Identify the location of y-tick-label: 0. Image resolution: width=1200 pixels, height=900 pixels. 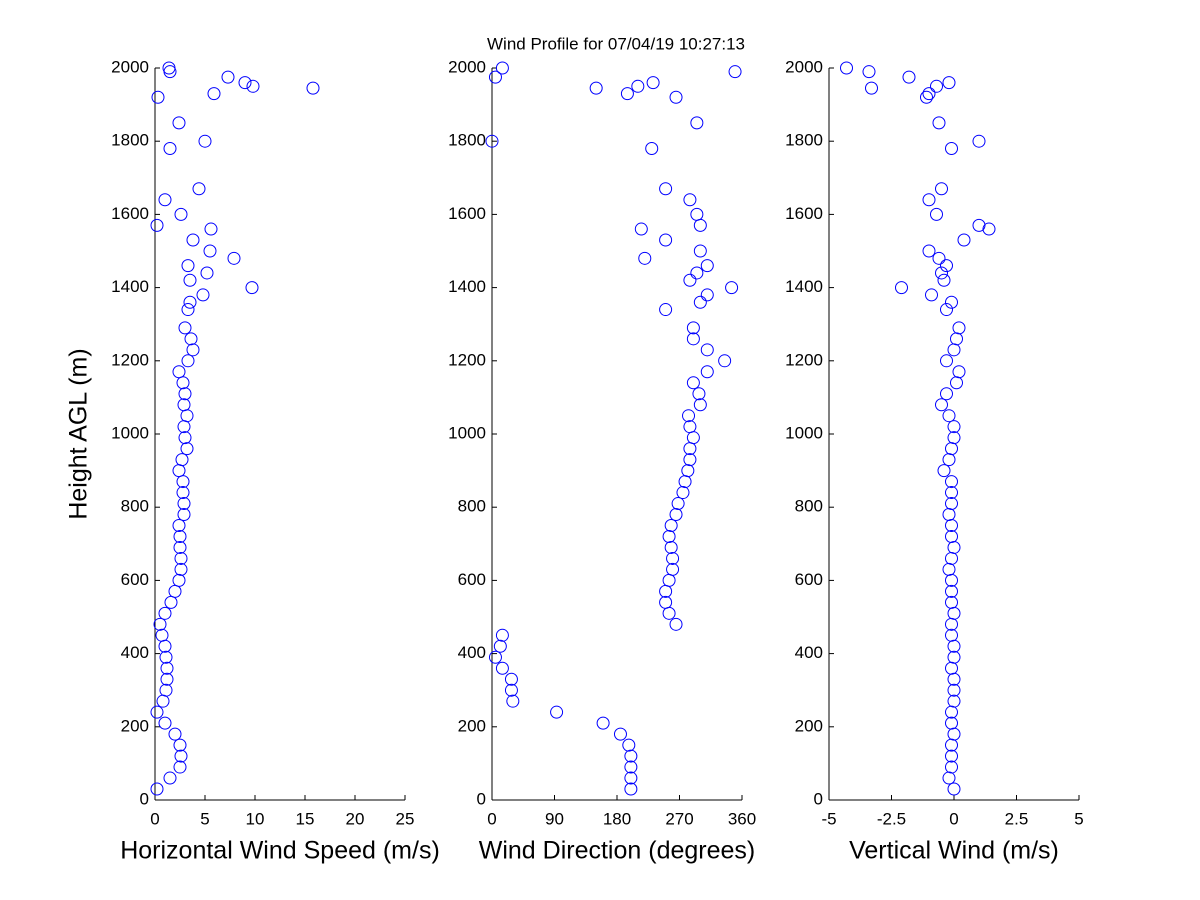
(144, 798).